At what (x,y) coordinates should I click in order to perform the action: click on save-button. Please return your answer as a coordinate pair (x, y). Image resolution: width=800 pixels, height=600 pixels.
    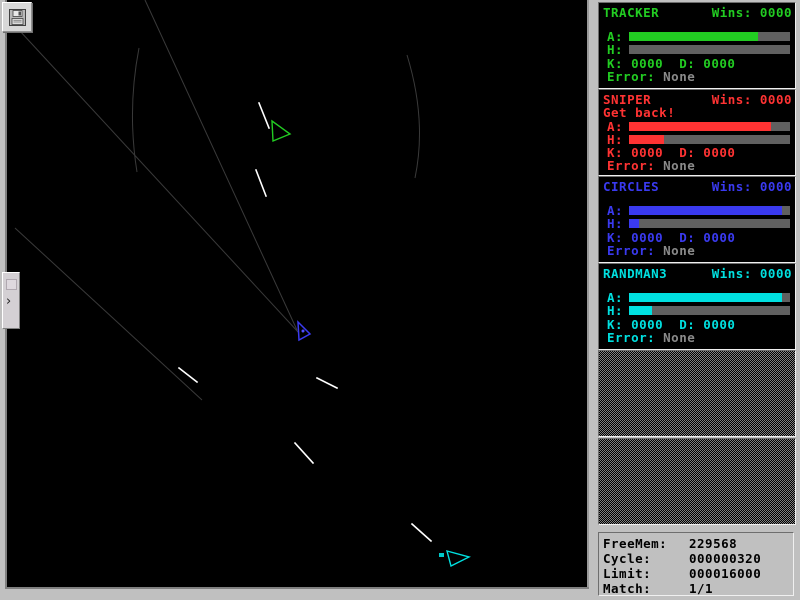
    Looking at the image, I should click on (17, 17).